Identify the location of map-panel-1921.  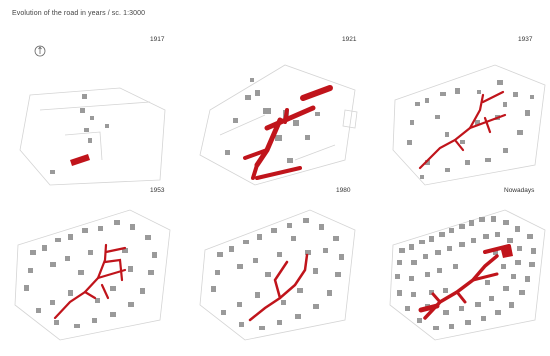
(277, 115).